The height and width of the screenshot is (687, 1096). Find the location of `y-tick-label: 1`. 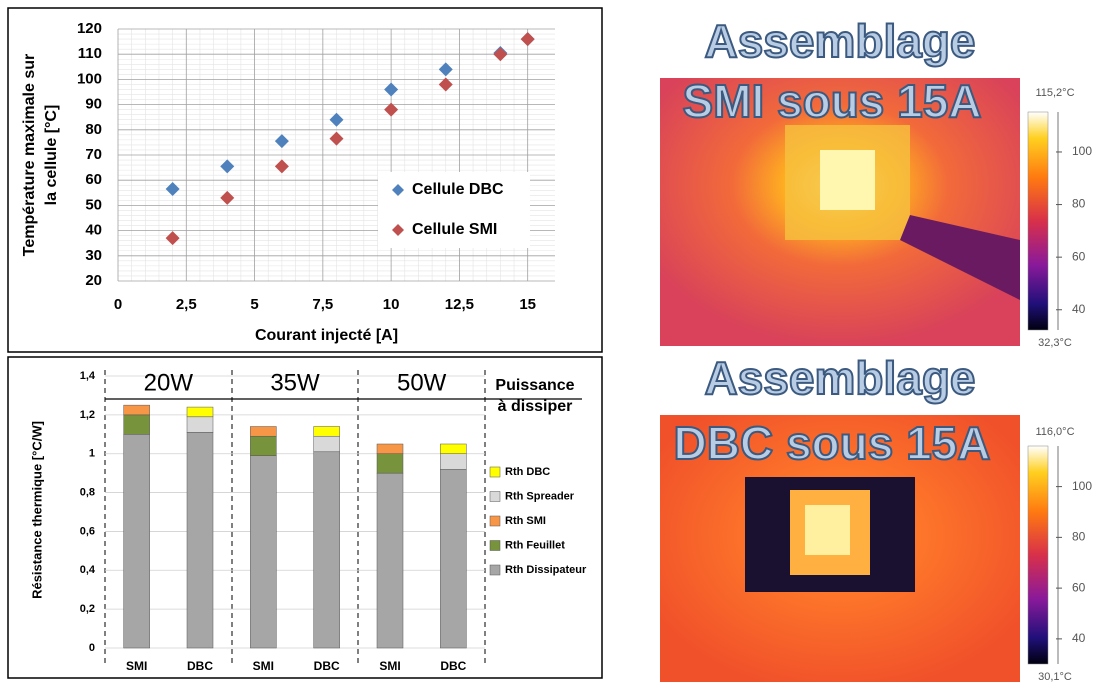

y-tick-label: 1 is located at coordinates (92, 454).